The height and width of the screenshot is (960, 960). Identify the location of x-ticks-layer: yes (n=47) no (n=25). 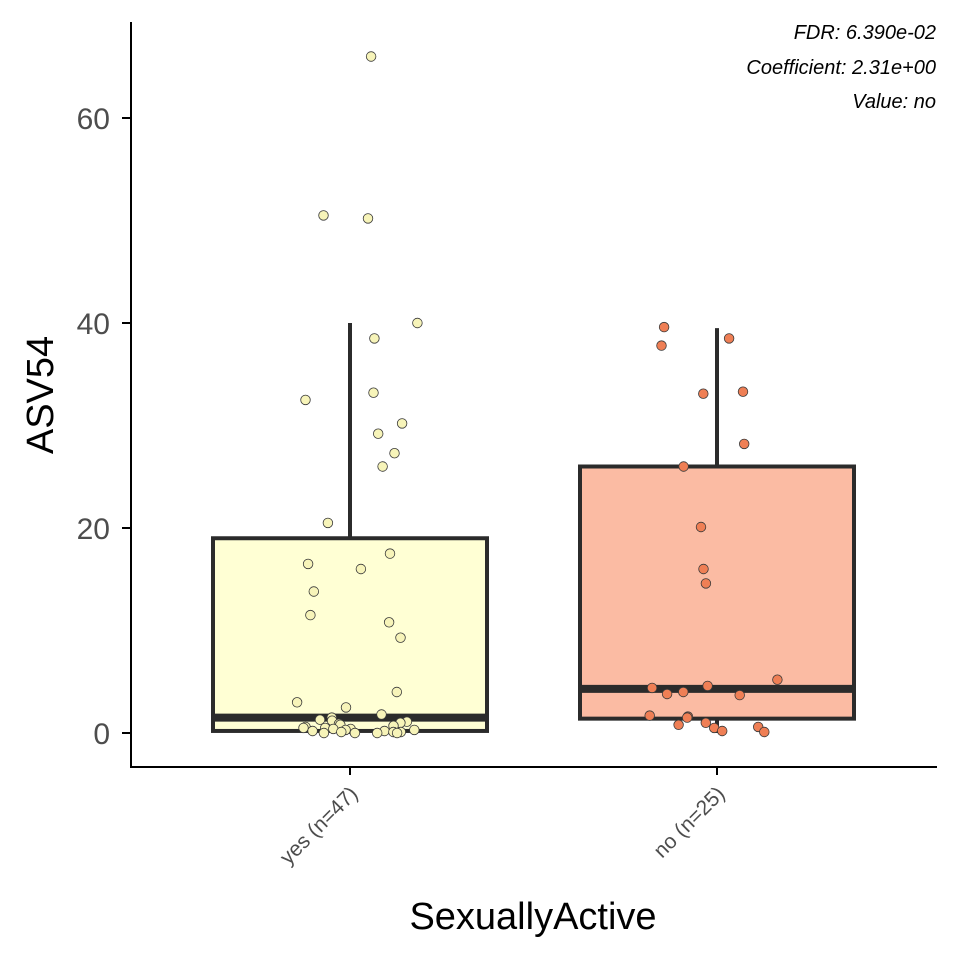
(503, 818).